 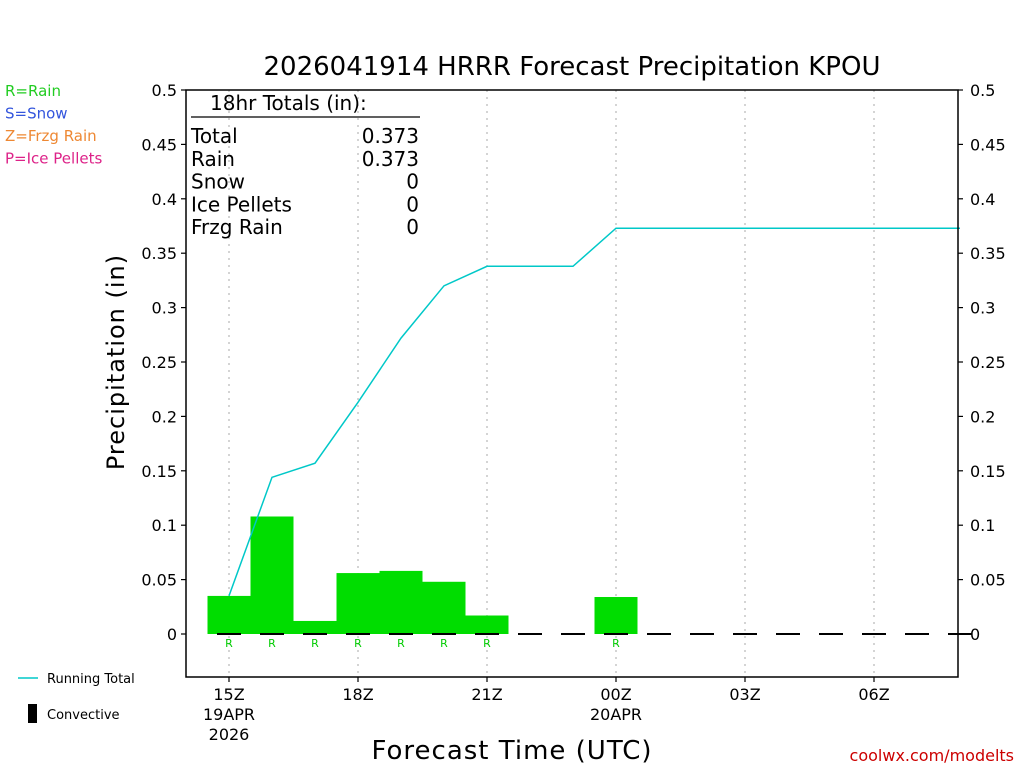 I want to click on x-tick-date: 19APR, so click(x=229, y=714).